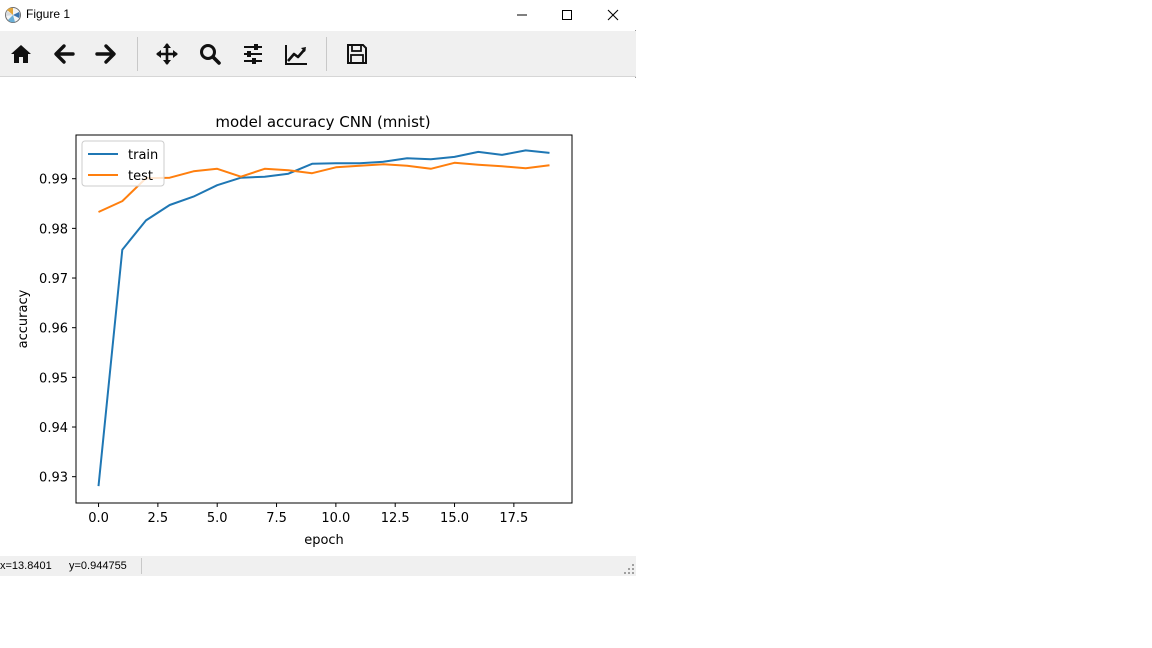 This screenshot has width=1152, height=648. I want to click on resize-grip-icon, so click(629, 569).